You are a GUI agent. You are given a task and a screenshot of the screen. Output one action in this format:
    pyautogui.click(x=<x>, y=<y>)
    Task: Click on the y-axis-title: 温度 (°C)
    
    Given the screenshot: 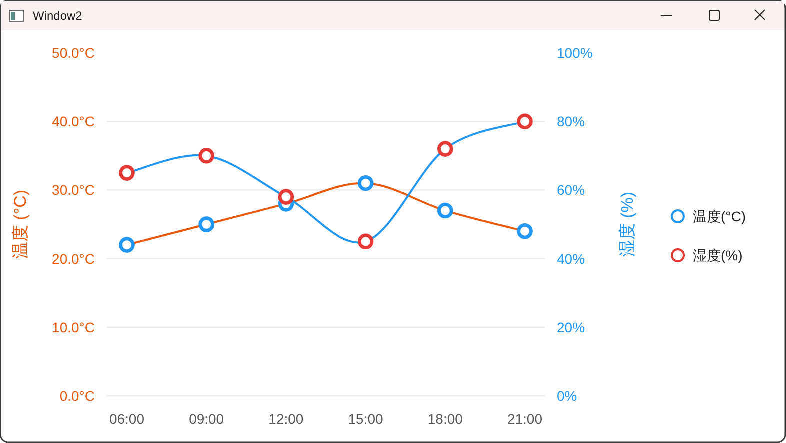 What is the action you would take?
    pyautogui.click(x=20, y=225)
    